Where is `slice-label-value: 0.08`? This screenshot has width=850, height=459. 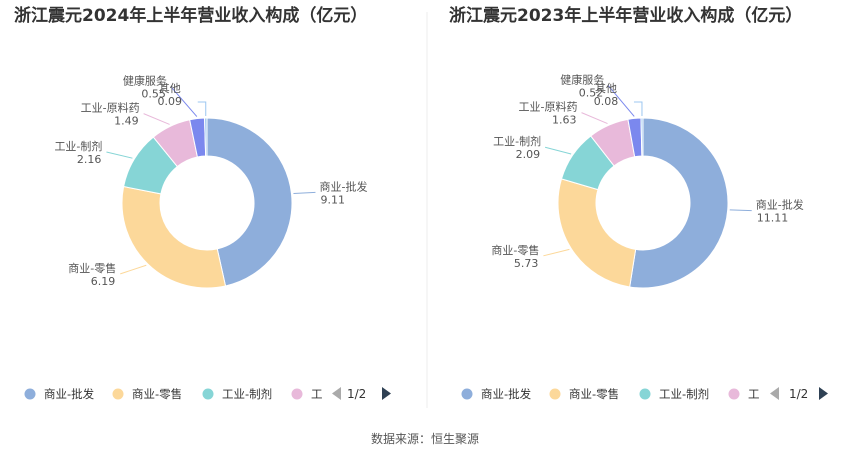 slice-label-value: 0.08 is located at coordinates (606, 101).